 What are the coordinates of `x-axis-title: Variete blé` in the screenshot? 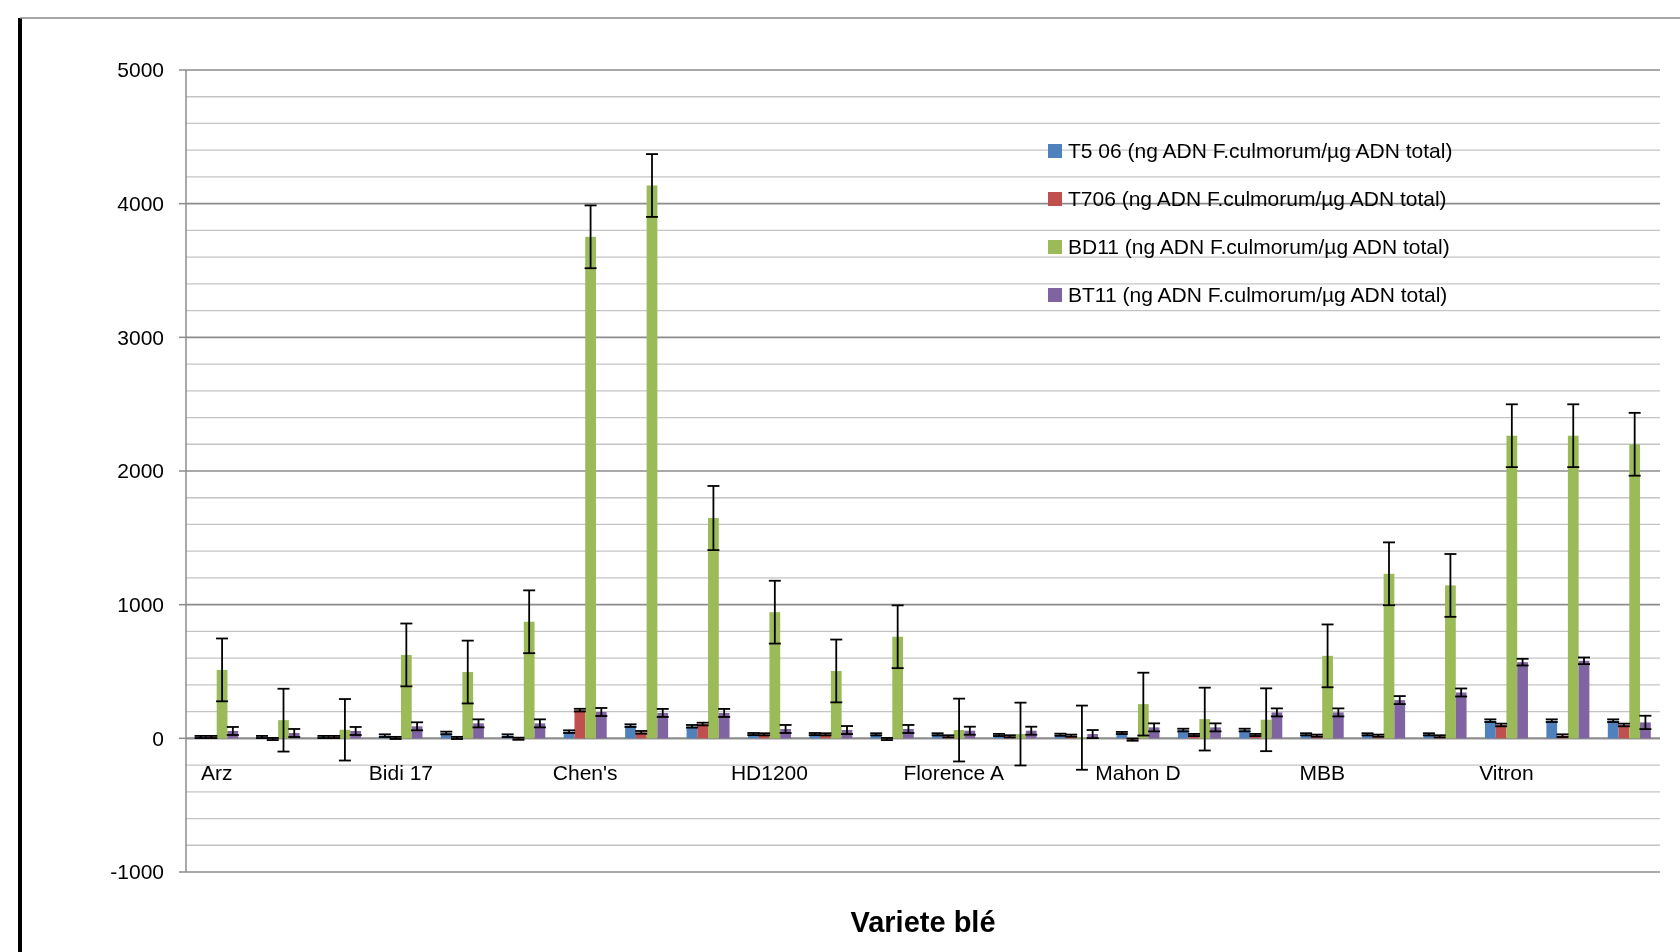 It's located at (923, 922).